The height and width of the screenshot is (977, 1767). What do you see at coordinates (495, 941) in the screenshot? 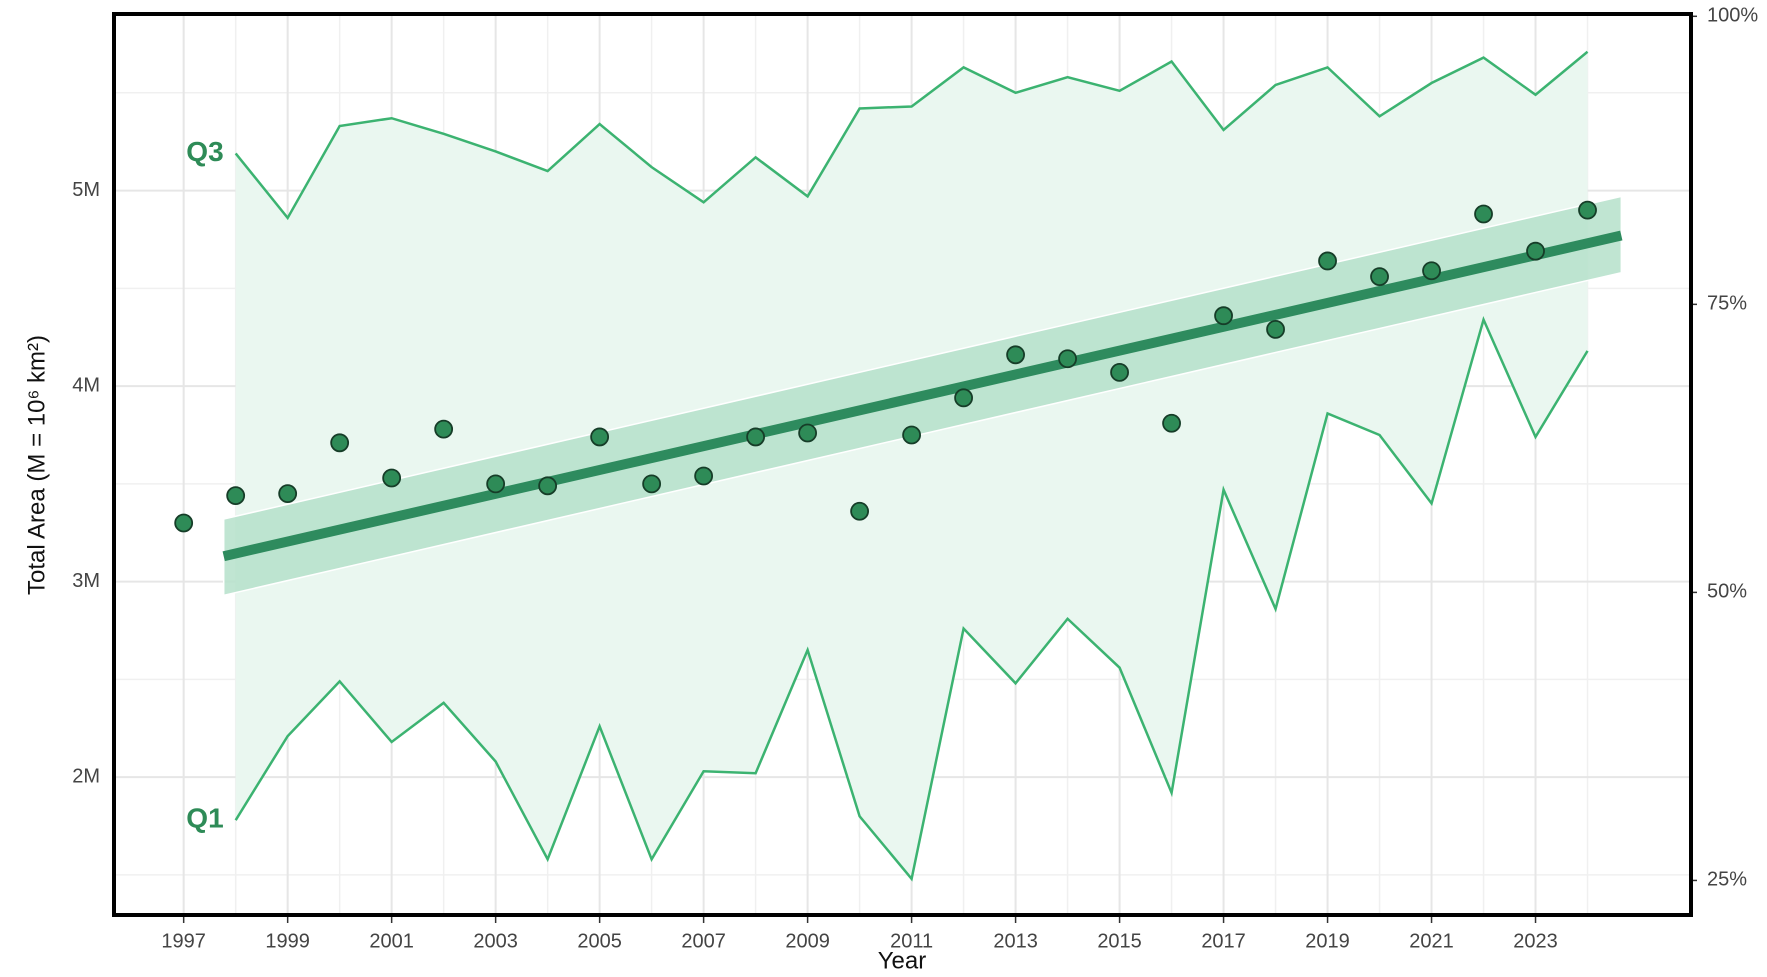
I see `x-tick-label: 2003` at bounding box center [495, 941].